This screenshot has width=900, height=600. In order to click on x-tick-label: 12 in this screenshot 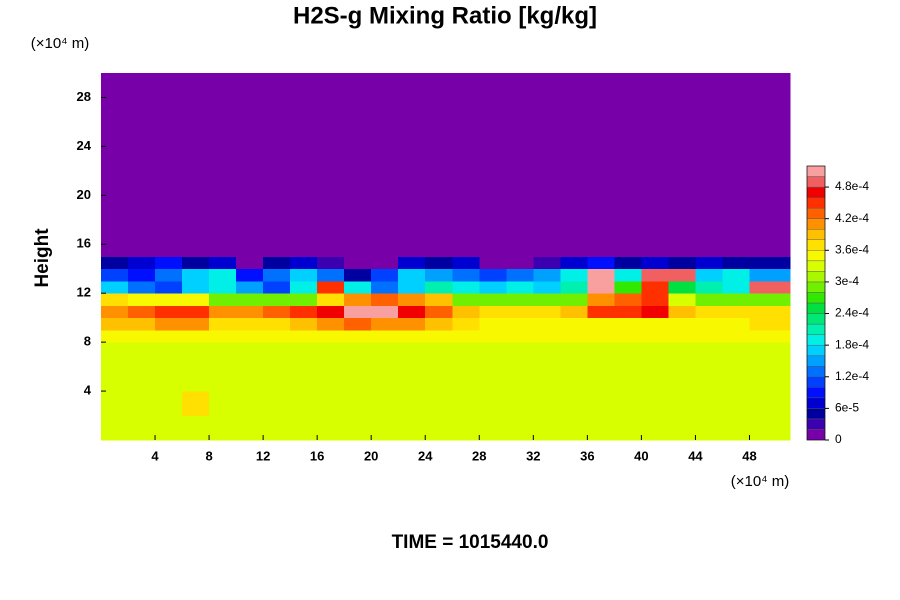, I will do `click(263, 455)`.